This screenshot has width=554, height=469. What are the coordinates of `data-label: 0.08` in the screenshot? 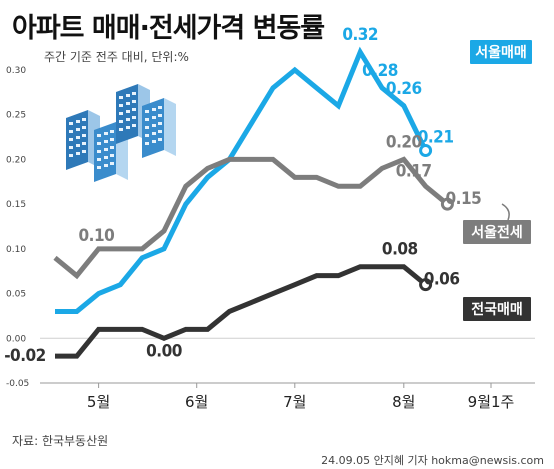 It's located at (400, 250).